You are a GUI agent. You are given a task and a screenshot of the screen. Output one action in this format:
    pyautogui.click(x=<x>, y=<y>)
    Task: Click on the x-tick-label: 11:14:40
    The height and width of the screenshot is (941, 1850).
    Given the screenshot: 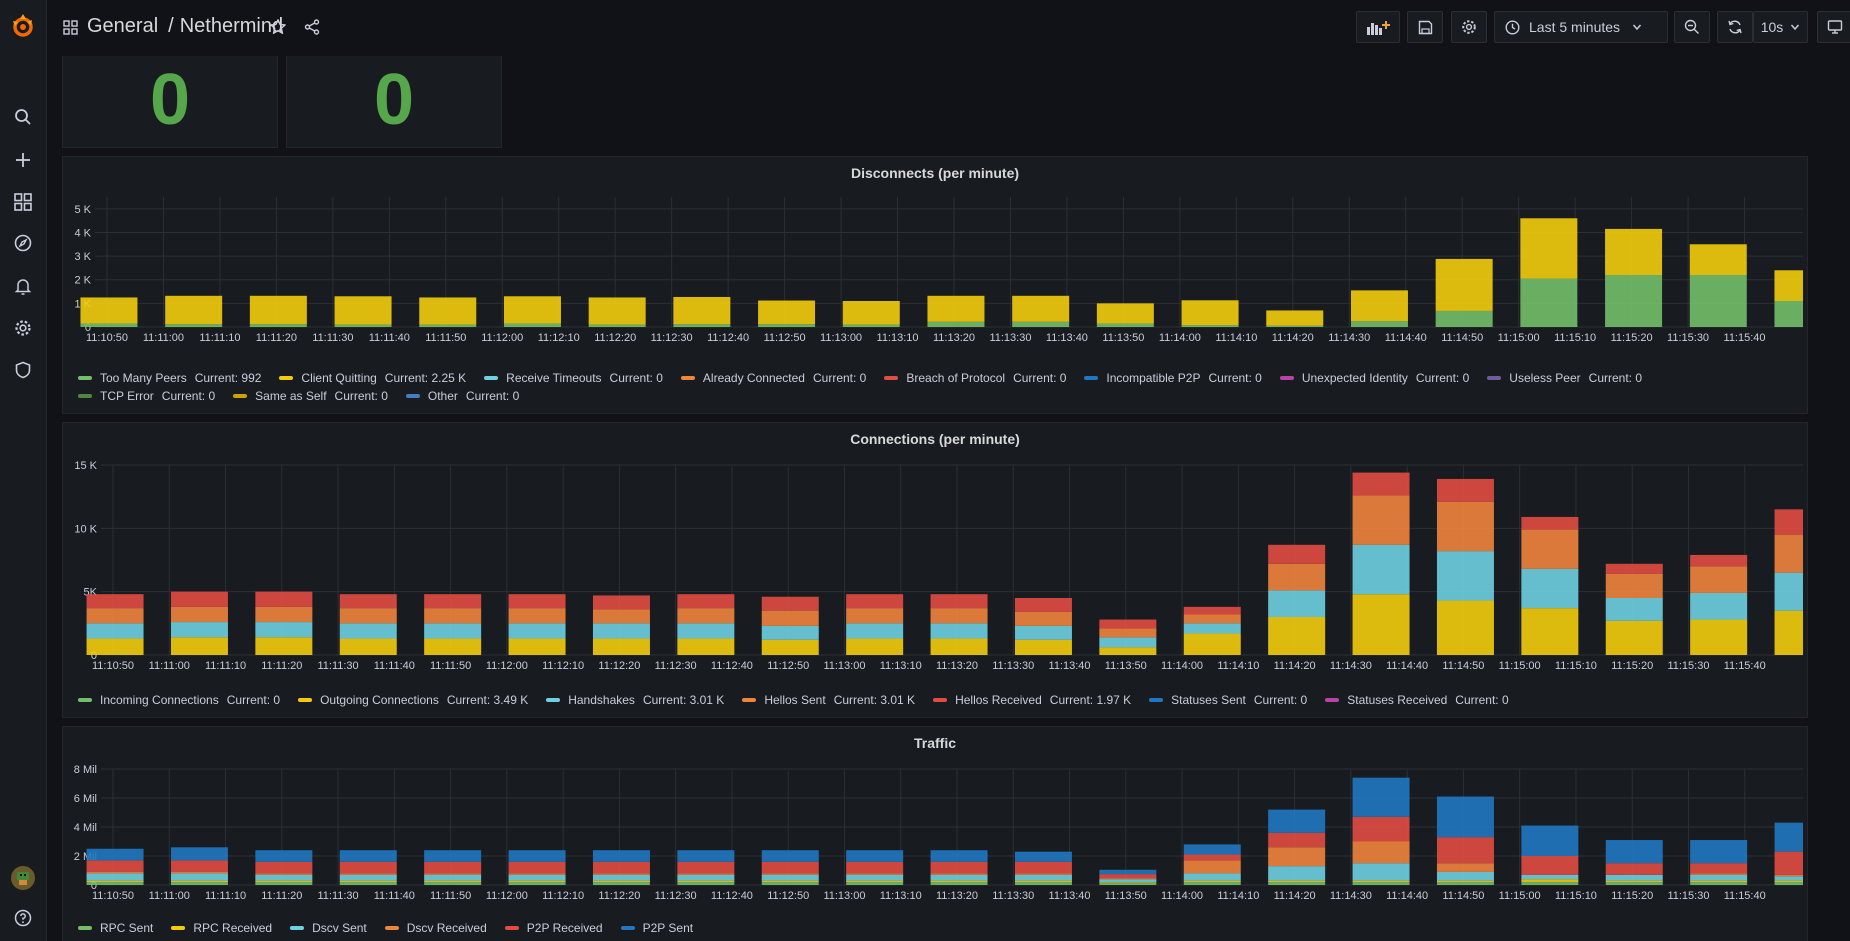 What is the action you would take?
    pyautogui.click(x=1407, y=896)
    